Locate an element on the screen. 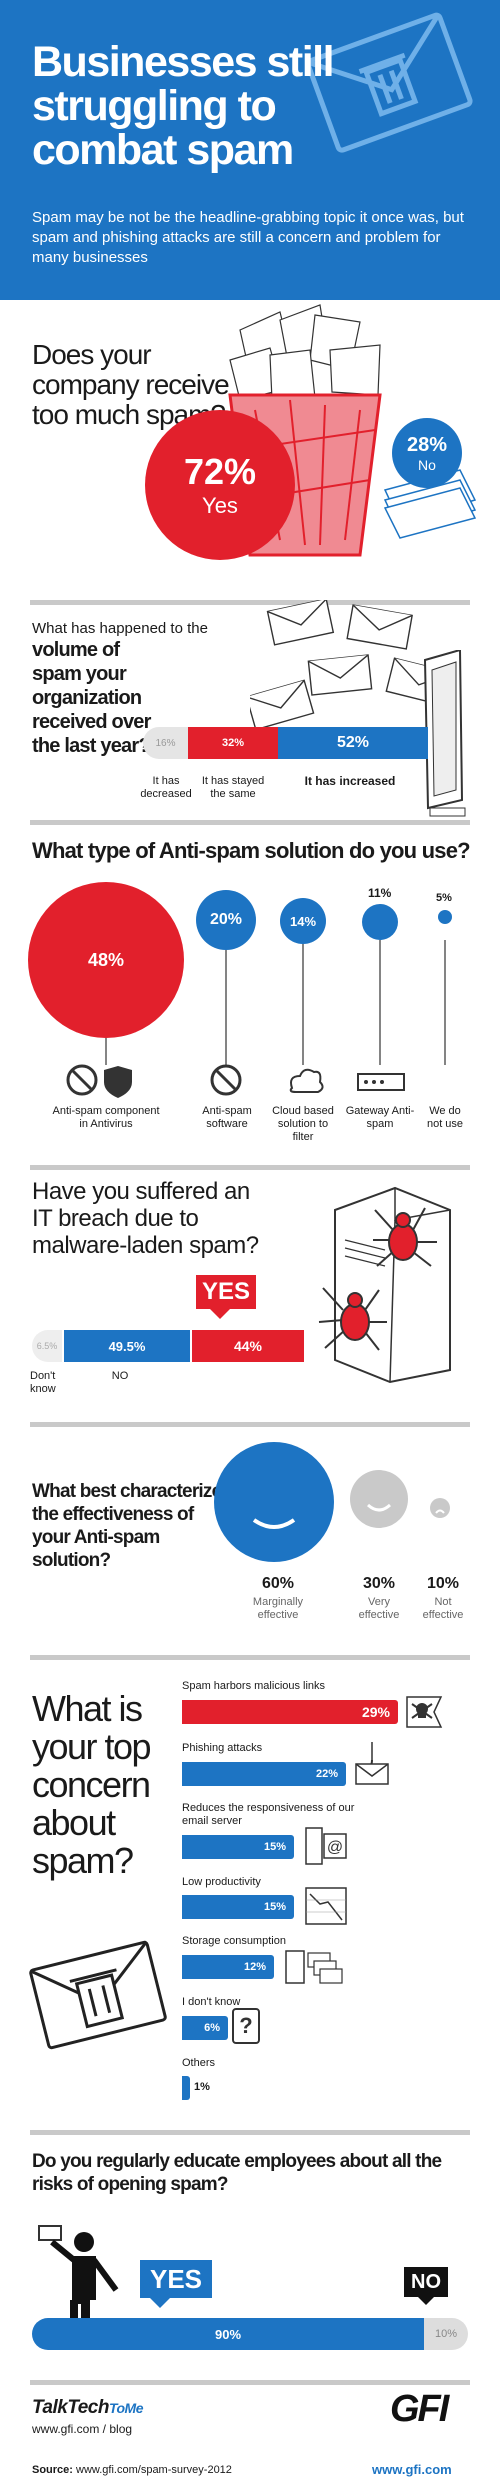 The image size is (500, 2488). q6-question: What is your top concern about spam? is located at coordinates (92, 1784).